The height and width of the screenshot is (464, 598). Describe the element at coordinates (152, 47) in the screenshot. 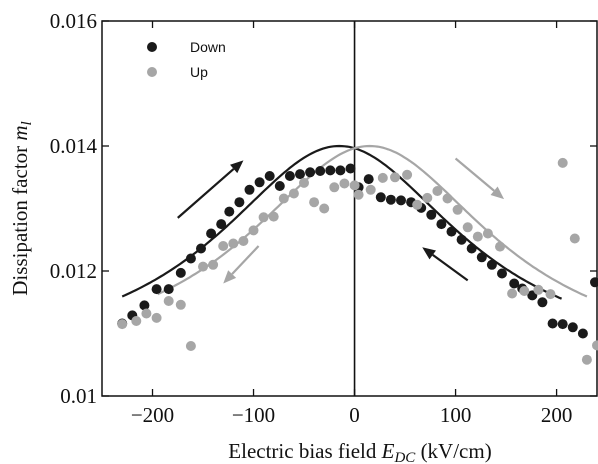

I see `legend-marker-down` at that location.